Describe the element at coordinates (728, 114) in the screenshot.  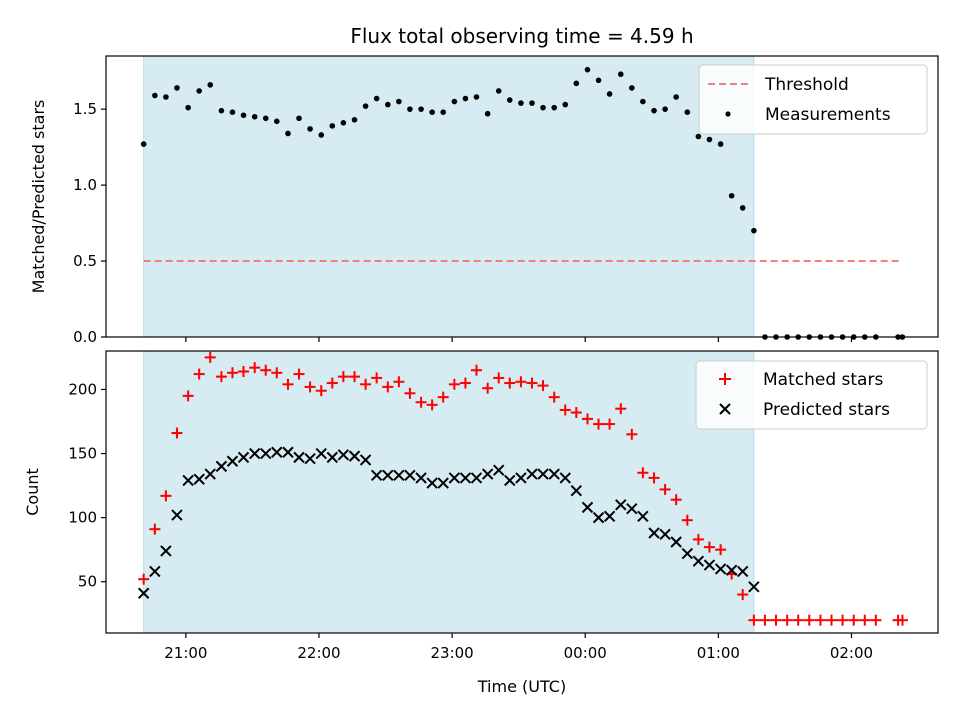
I see `legend-measurements-swatch` at that location.